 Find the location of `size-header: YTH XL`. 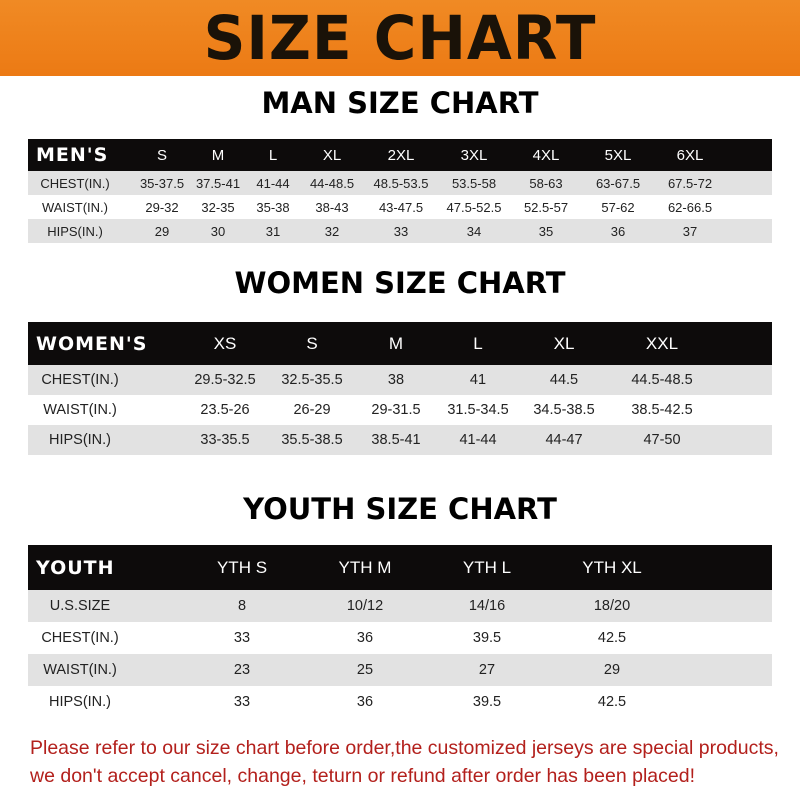

size-header: YTH XL is located at coordinates (612, 567).